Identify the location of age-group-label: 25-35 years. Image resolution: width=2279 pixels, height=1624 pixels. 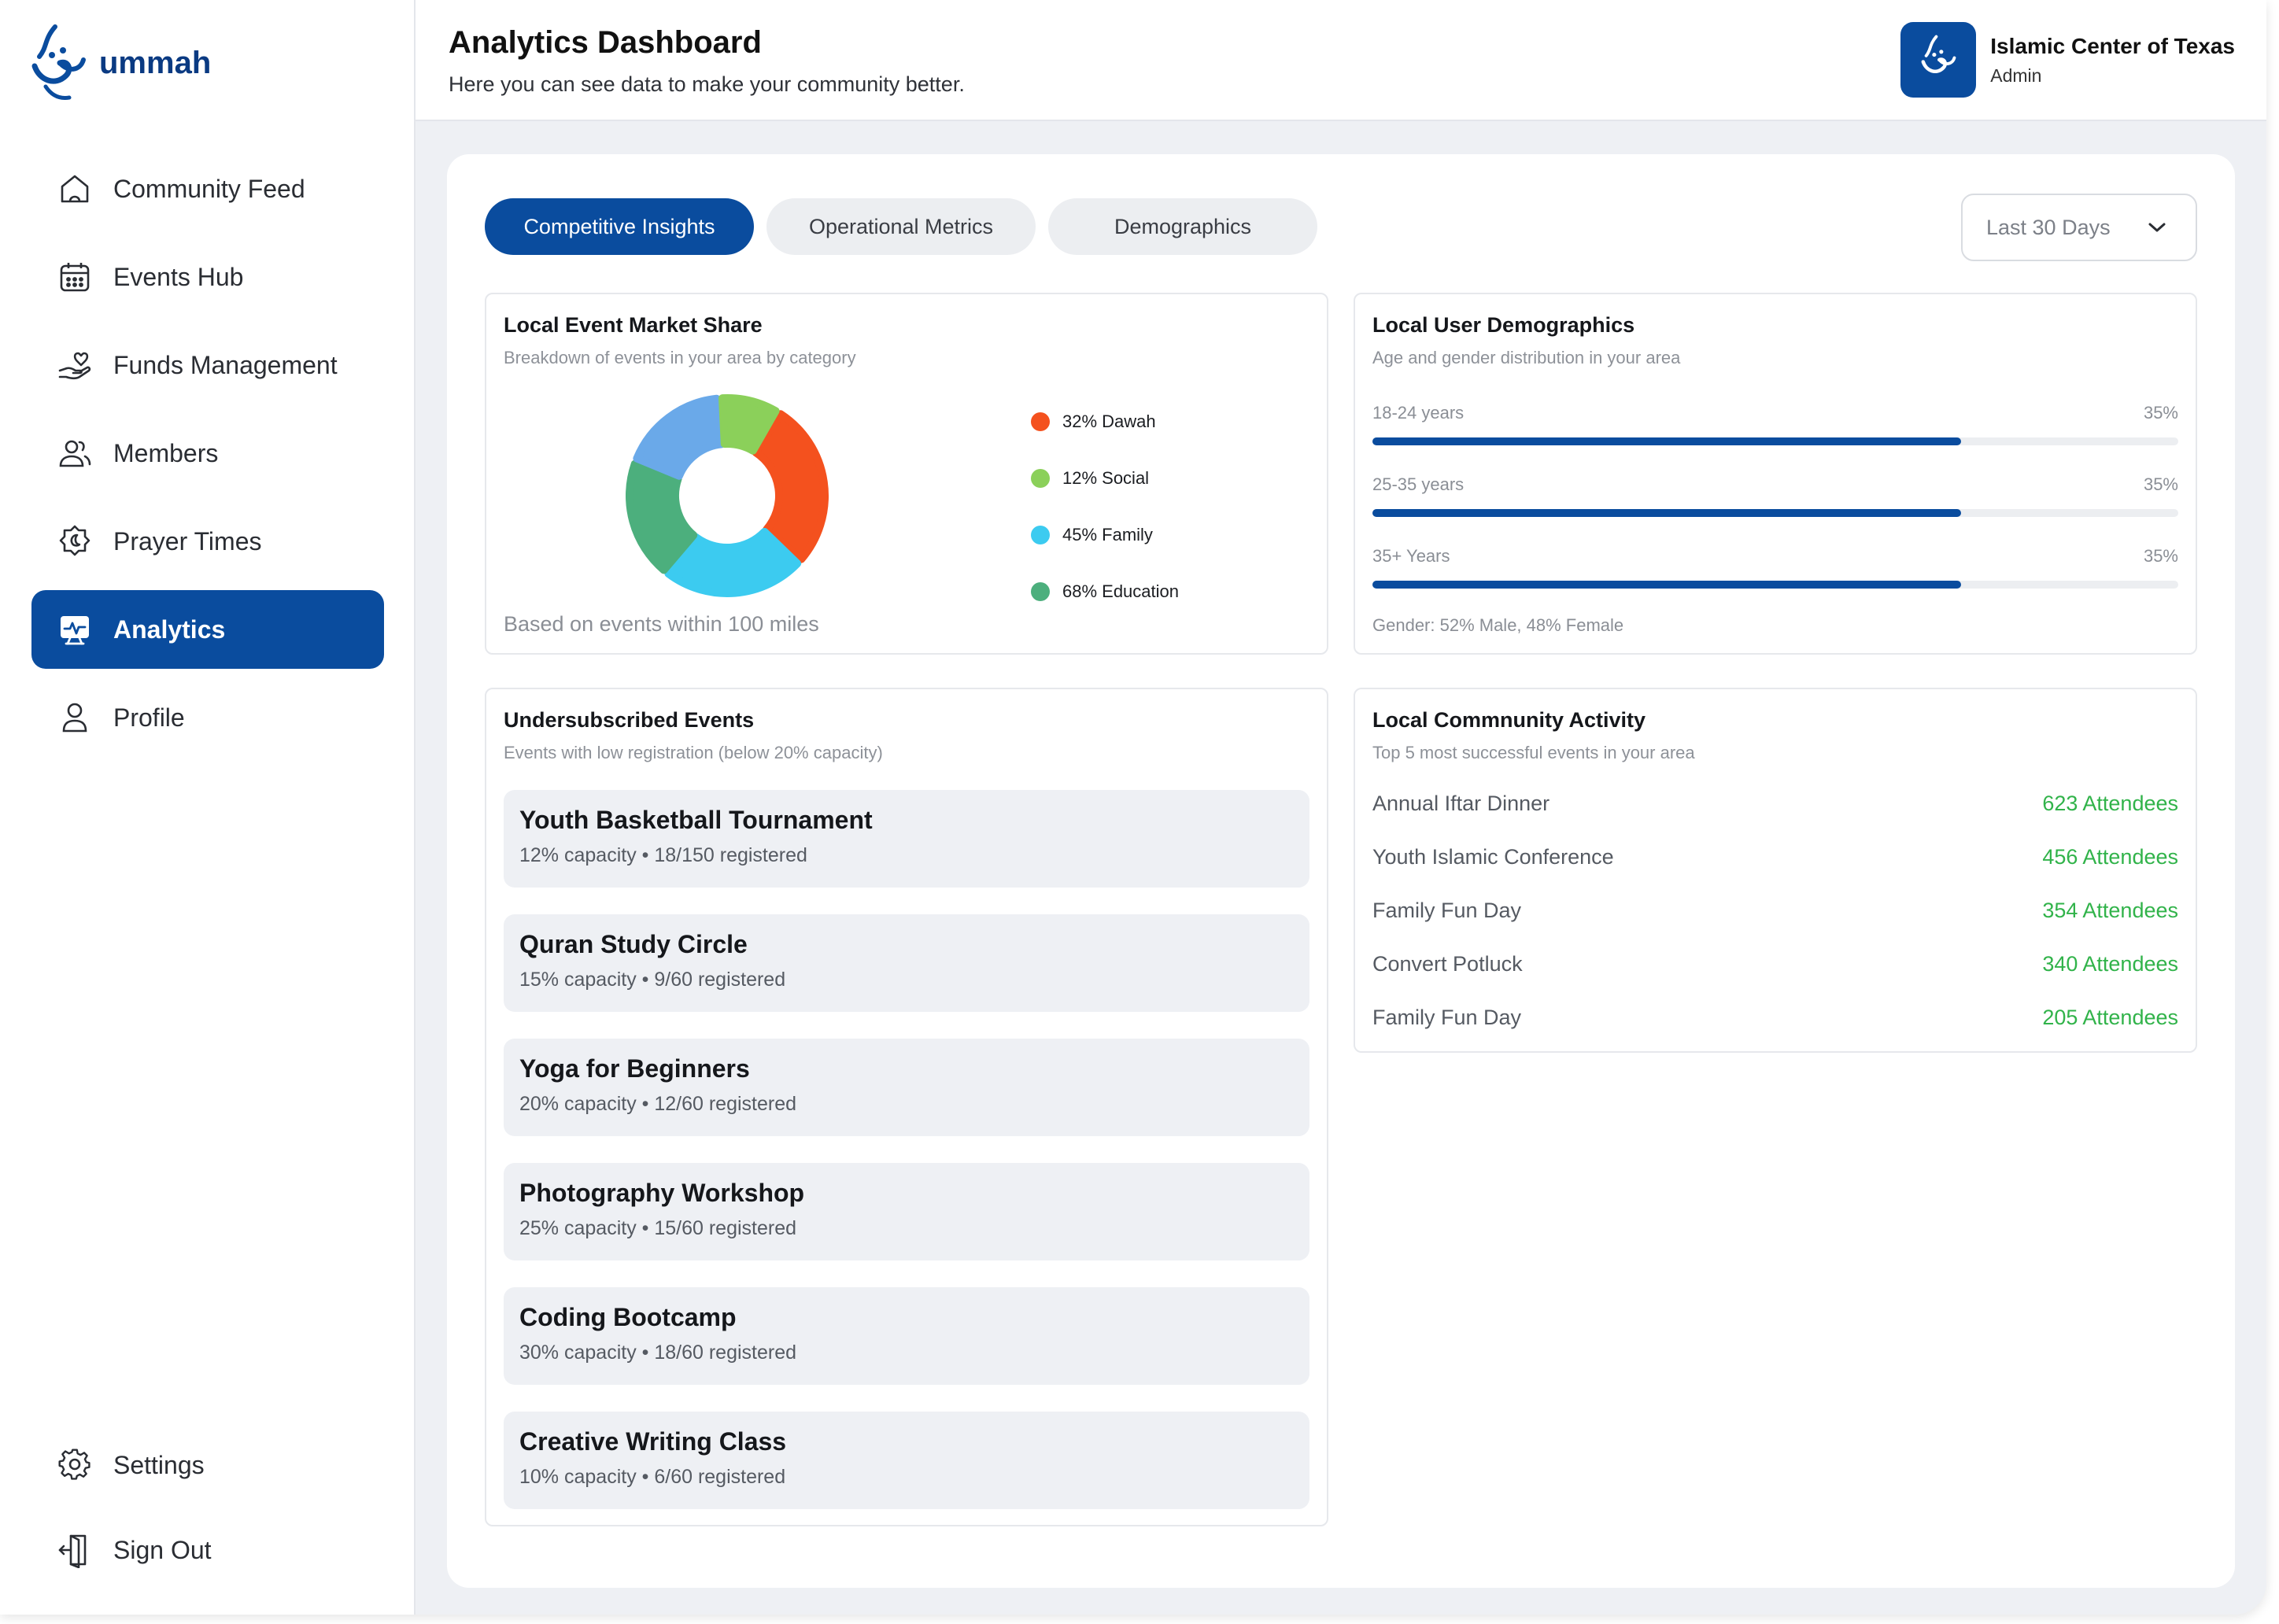
(1418, 484).